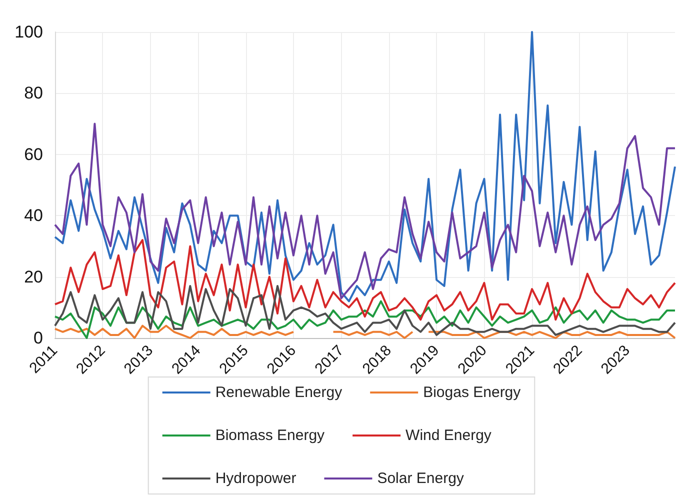 This screenshot has width=683, height=504. Describe the element at coordinates (449, 435) in the screenshot. I see `legend-label: Wind Energy` at that location.